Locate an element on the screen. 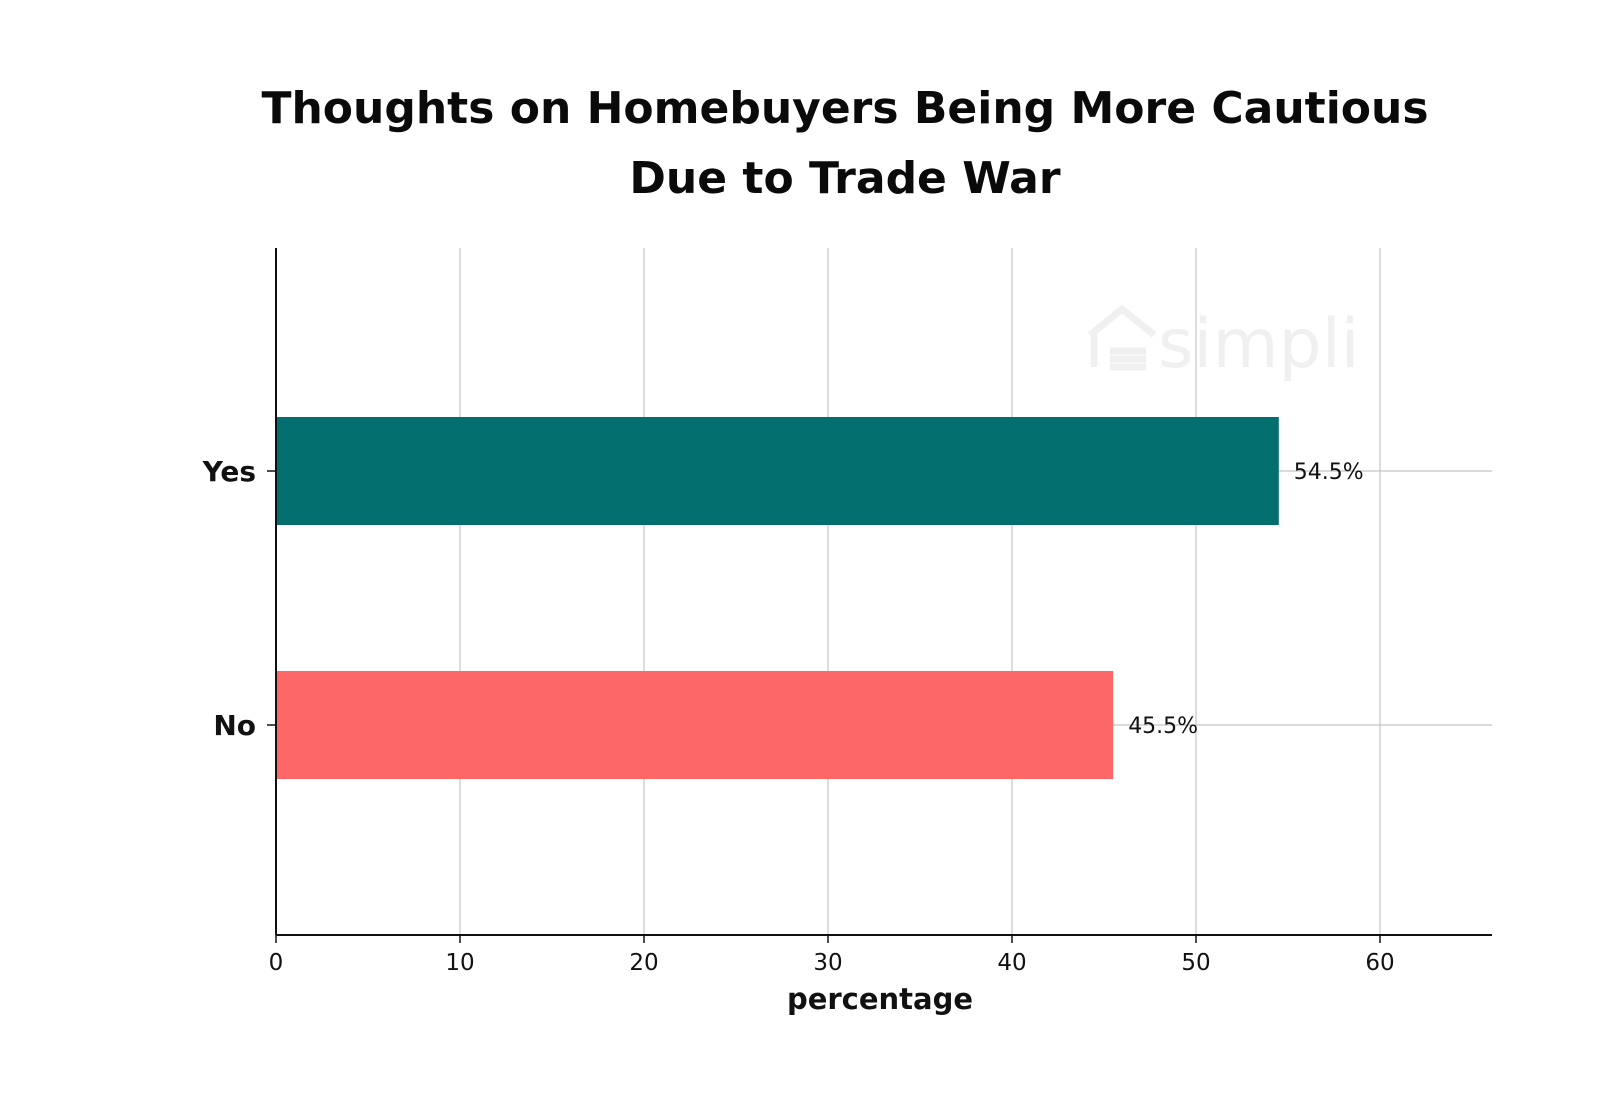 The image size is (1600, 1107). x-tick-label: 30 is located at coordinates (827, 963).